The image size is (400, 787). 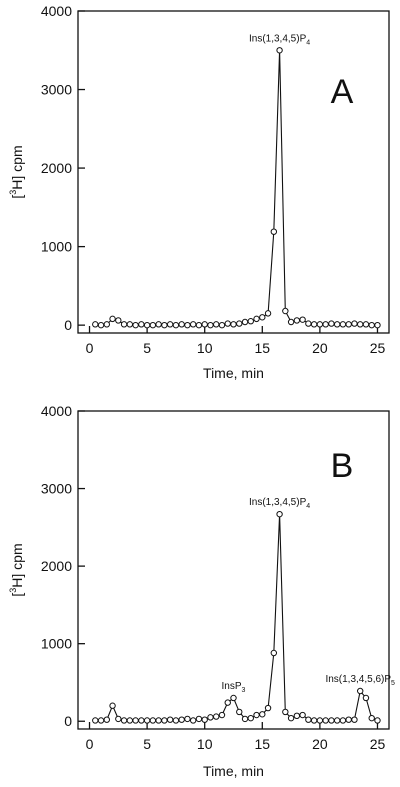 What do you see at coordinates (56, 411) in the screenshot?
I see `y-tick-label: 4000` at bounding box center [56, 411].